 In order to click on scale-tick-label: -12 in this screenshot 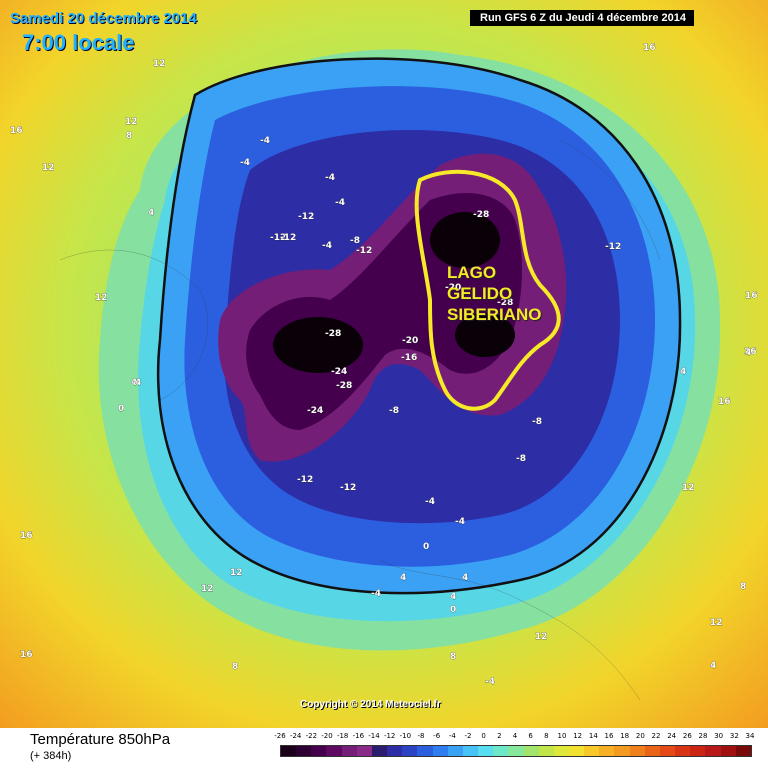, I will do `click(389, 736)`.